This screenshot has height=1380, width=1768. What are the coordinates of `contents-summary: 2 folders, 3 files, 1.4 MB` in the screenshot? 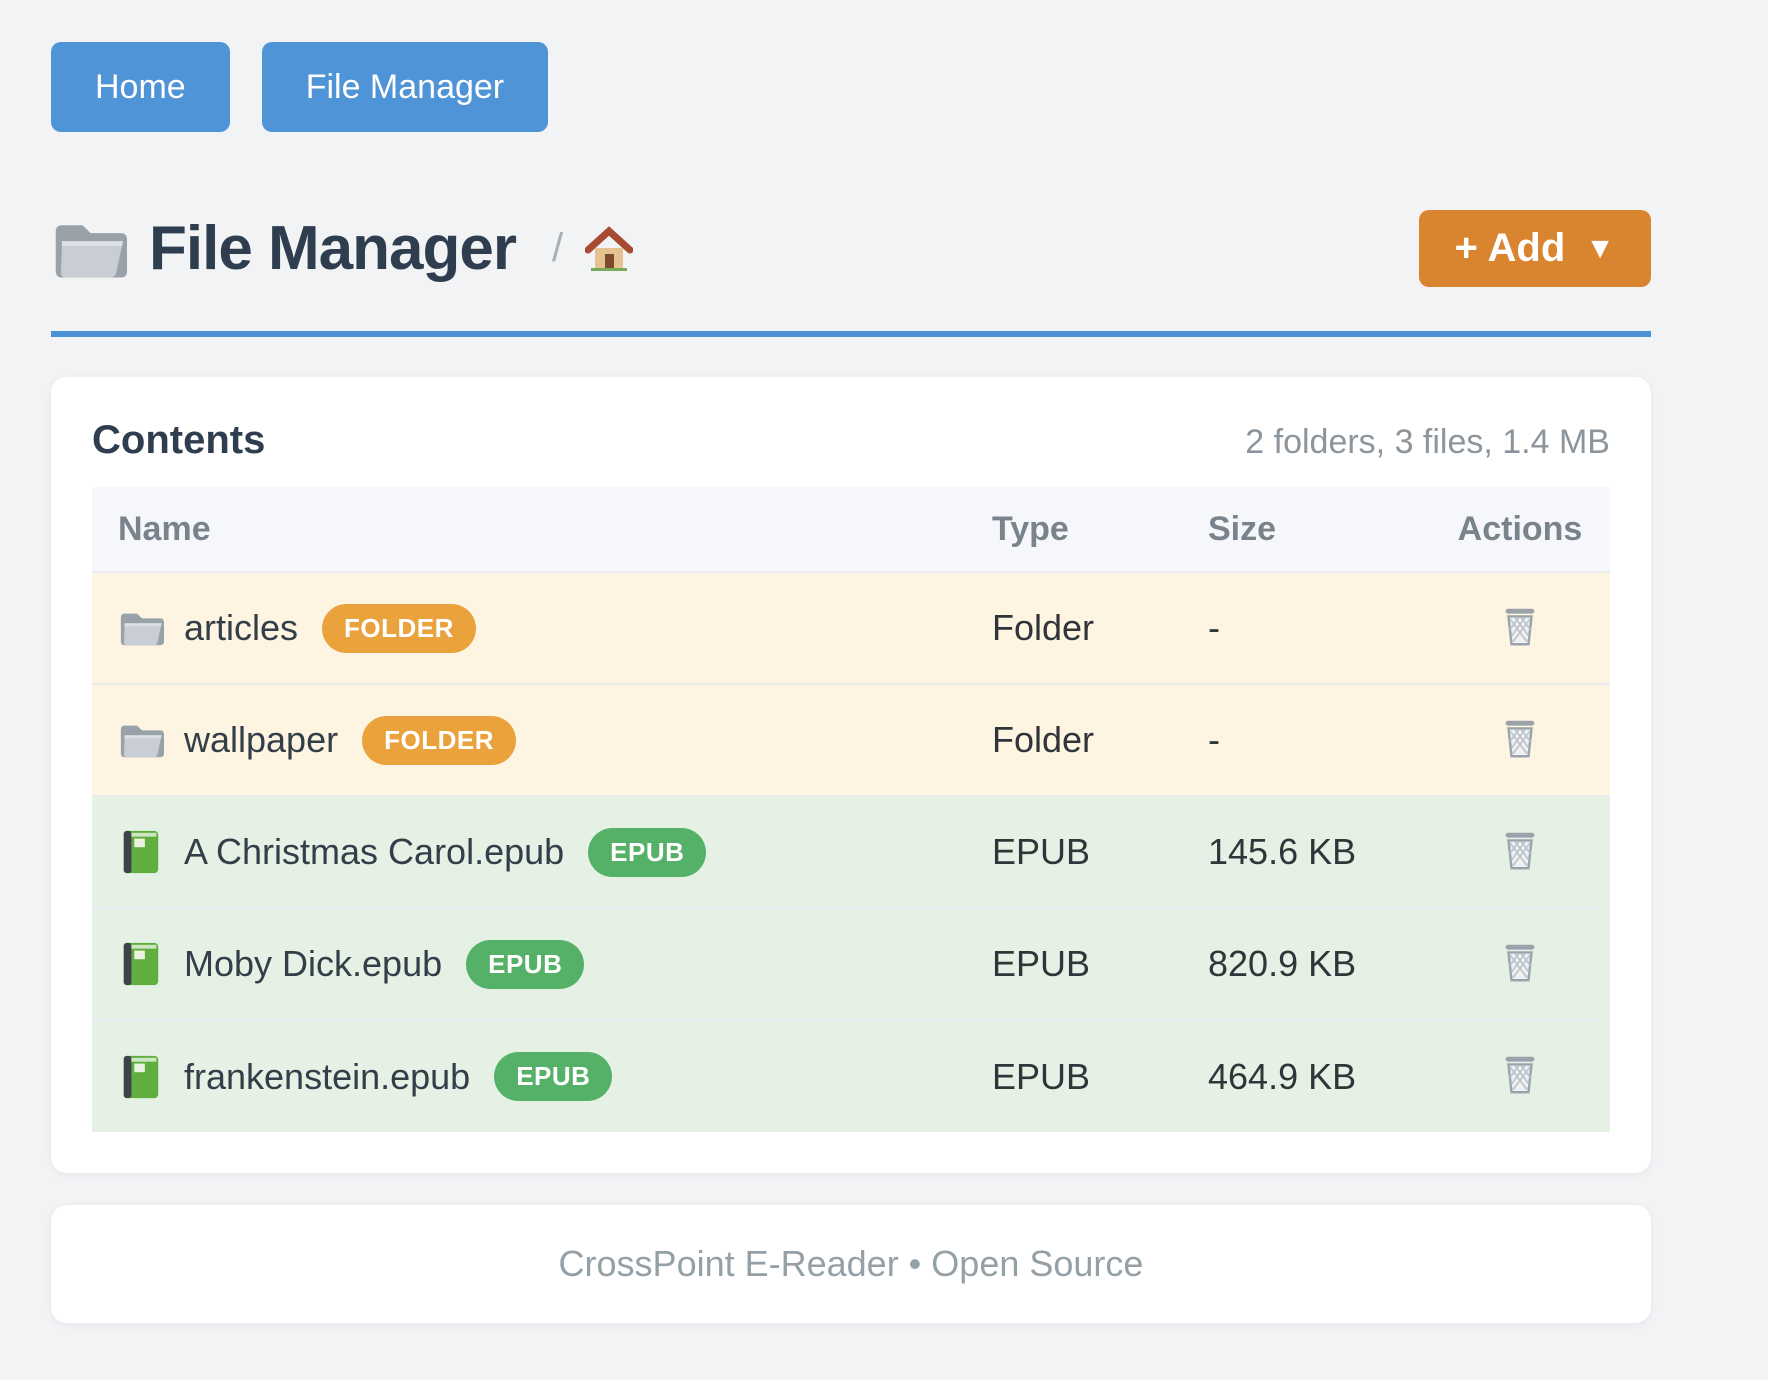 It's located at (1427, 442).